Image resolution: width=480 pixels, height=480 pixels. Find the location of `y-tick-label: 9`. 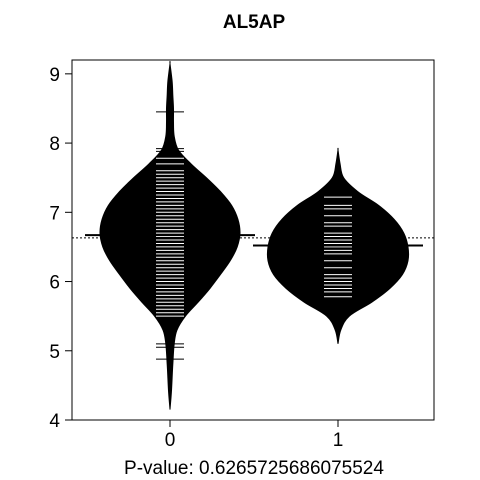

y-tick-label: 9 is located at coordinates (54, 75).